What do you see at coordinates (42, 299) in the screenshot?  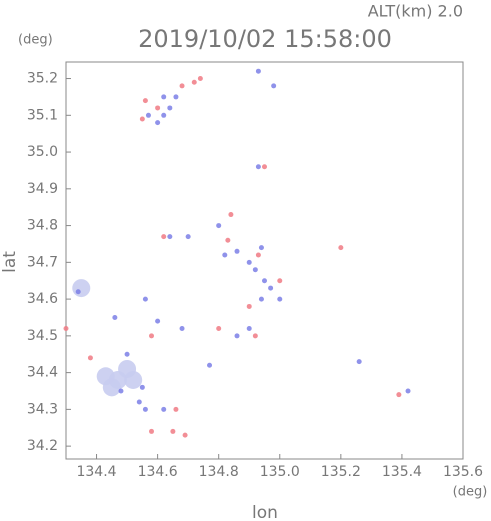 I see `y-tick-label: 34.6` at bounding box center [42, 299].